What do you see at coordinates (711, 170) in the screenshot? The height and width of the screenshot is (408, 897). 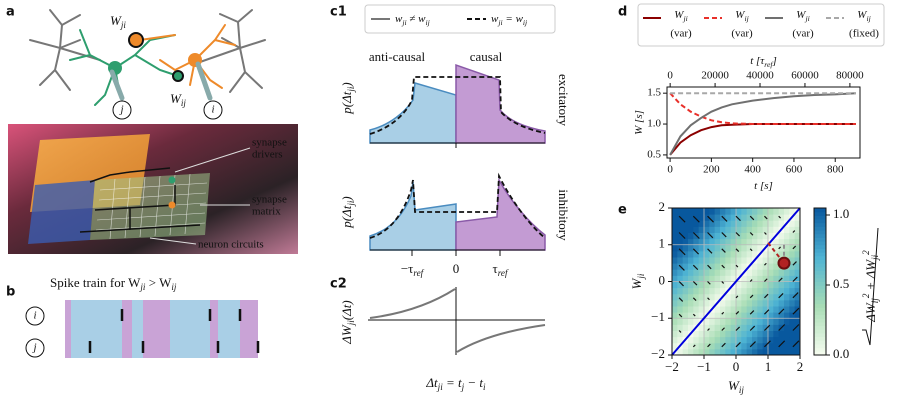 I see `x-tick-label: 200` at bounding box center [711, 170].